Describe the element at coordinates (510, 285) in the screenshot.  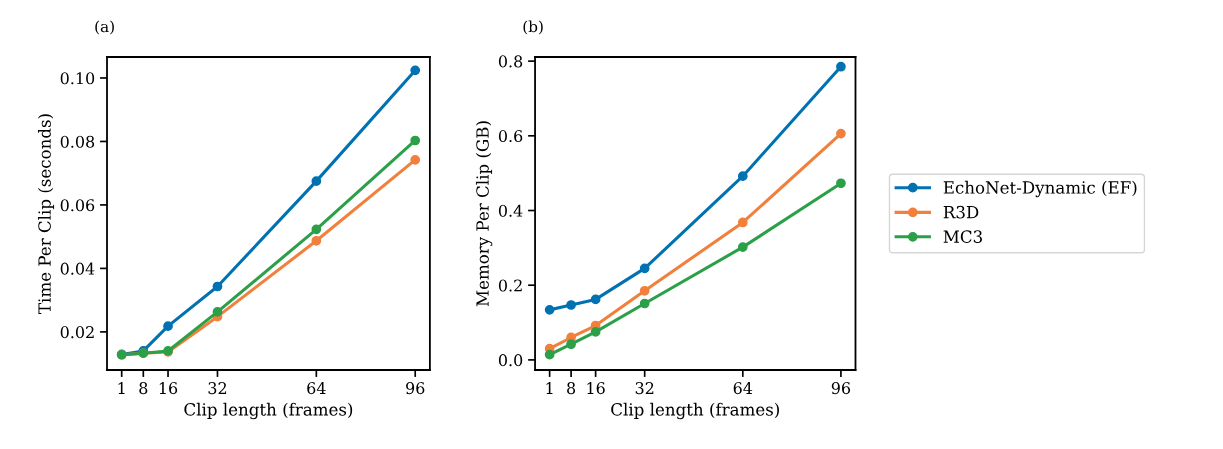
I see `y-tick-label: 0.2` at that location.